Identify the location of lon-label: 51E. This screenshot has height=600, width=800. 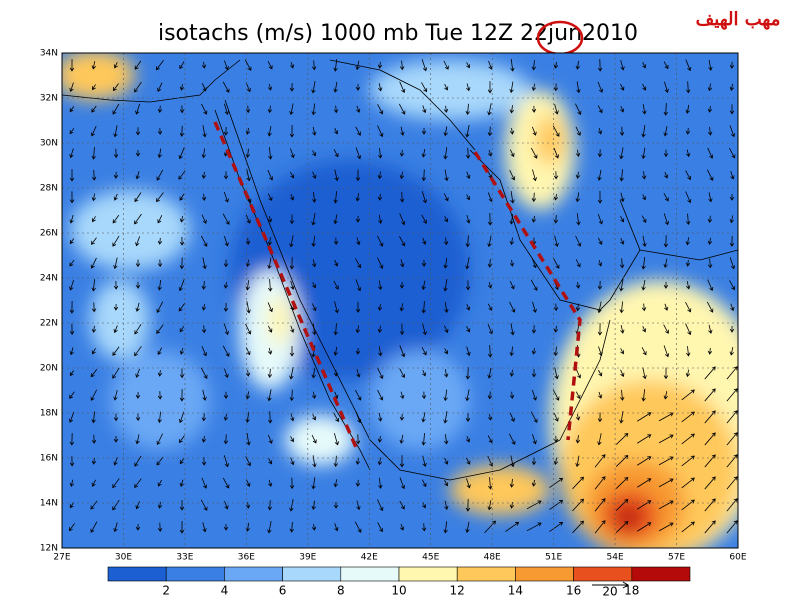
(553, 558).